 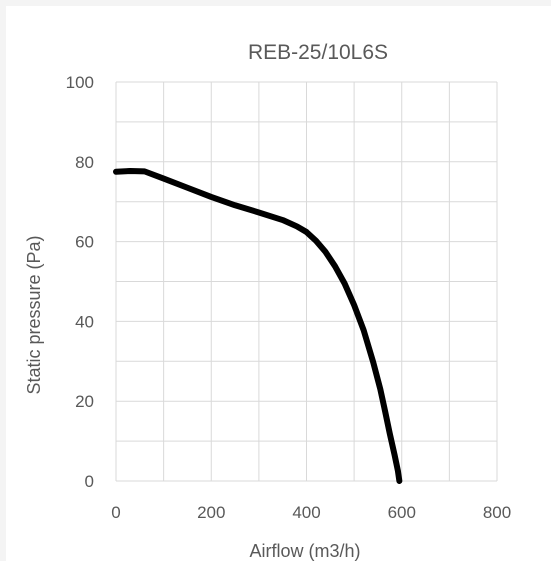 What do you see at coordinates (84, 162) in the screenshot?
I see `y-tick-label: 80` at bounding box center [84, 162].